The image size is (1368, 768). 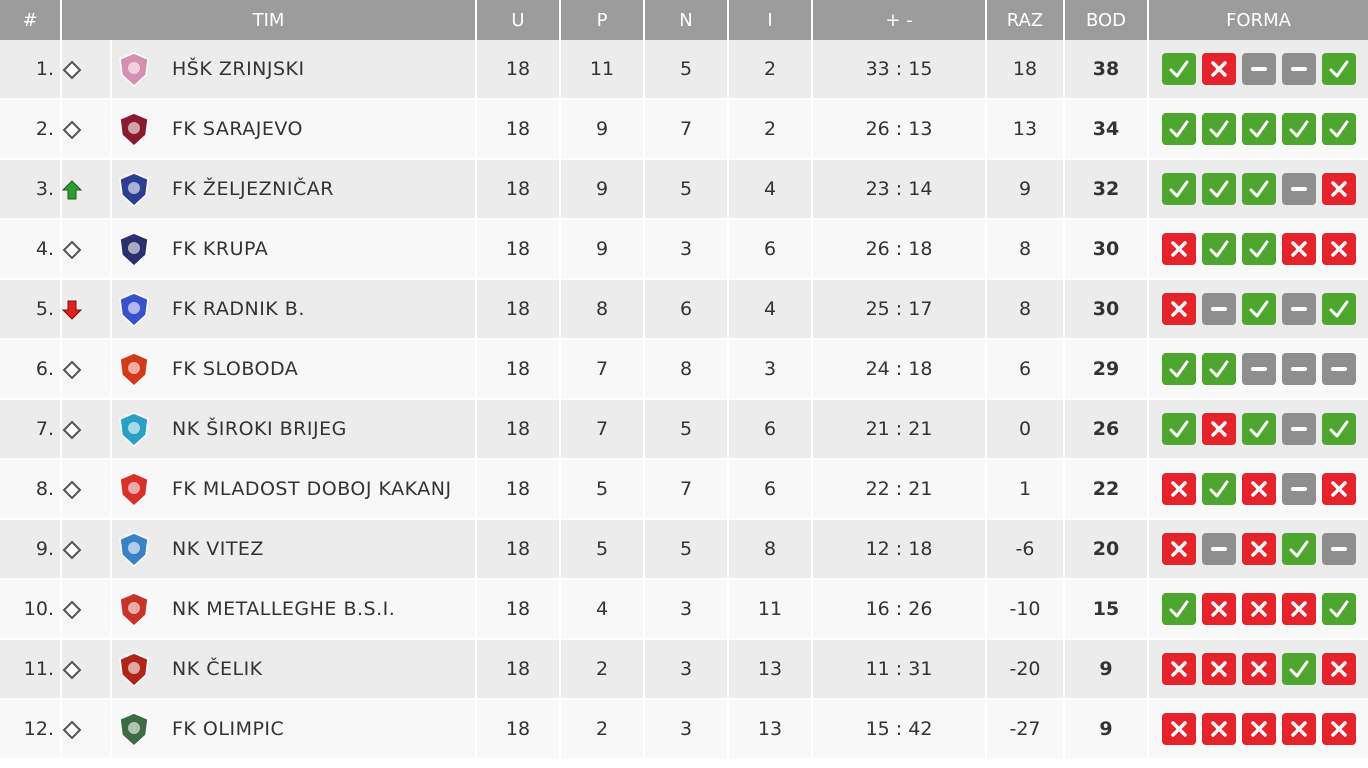 What do you see at coordinates (684, 370) in the screenshot?
I see `table-row: 6. FK SLOBODA 18 7 8 3 24 : 18 6 29` at bounding box center [684, 370].